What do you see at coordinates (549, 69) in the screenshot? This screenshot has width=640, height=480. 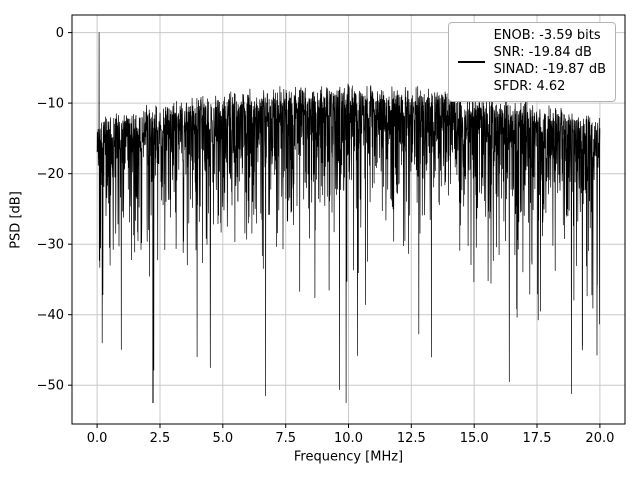 I see `legend-entry-sinad: SINAD: -19.87 dB` at bounding box center [549, 69].